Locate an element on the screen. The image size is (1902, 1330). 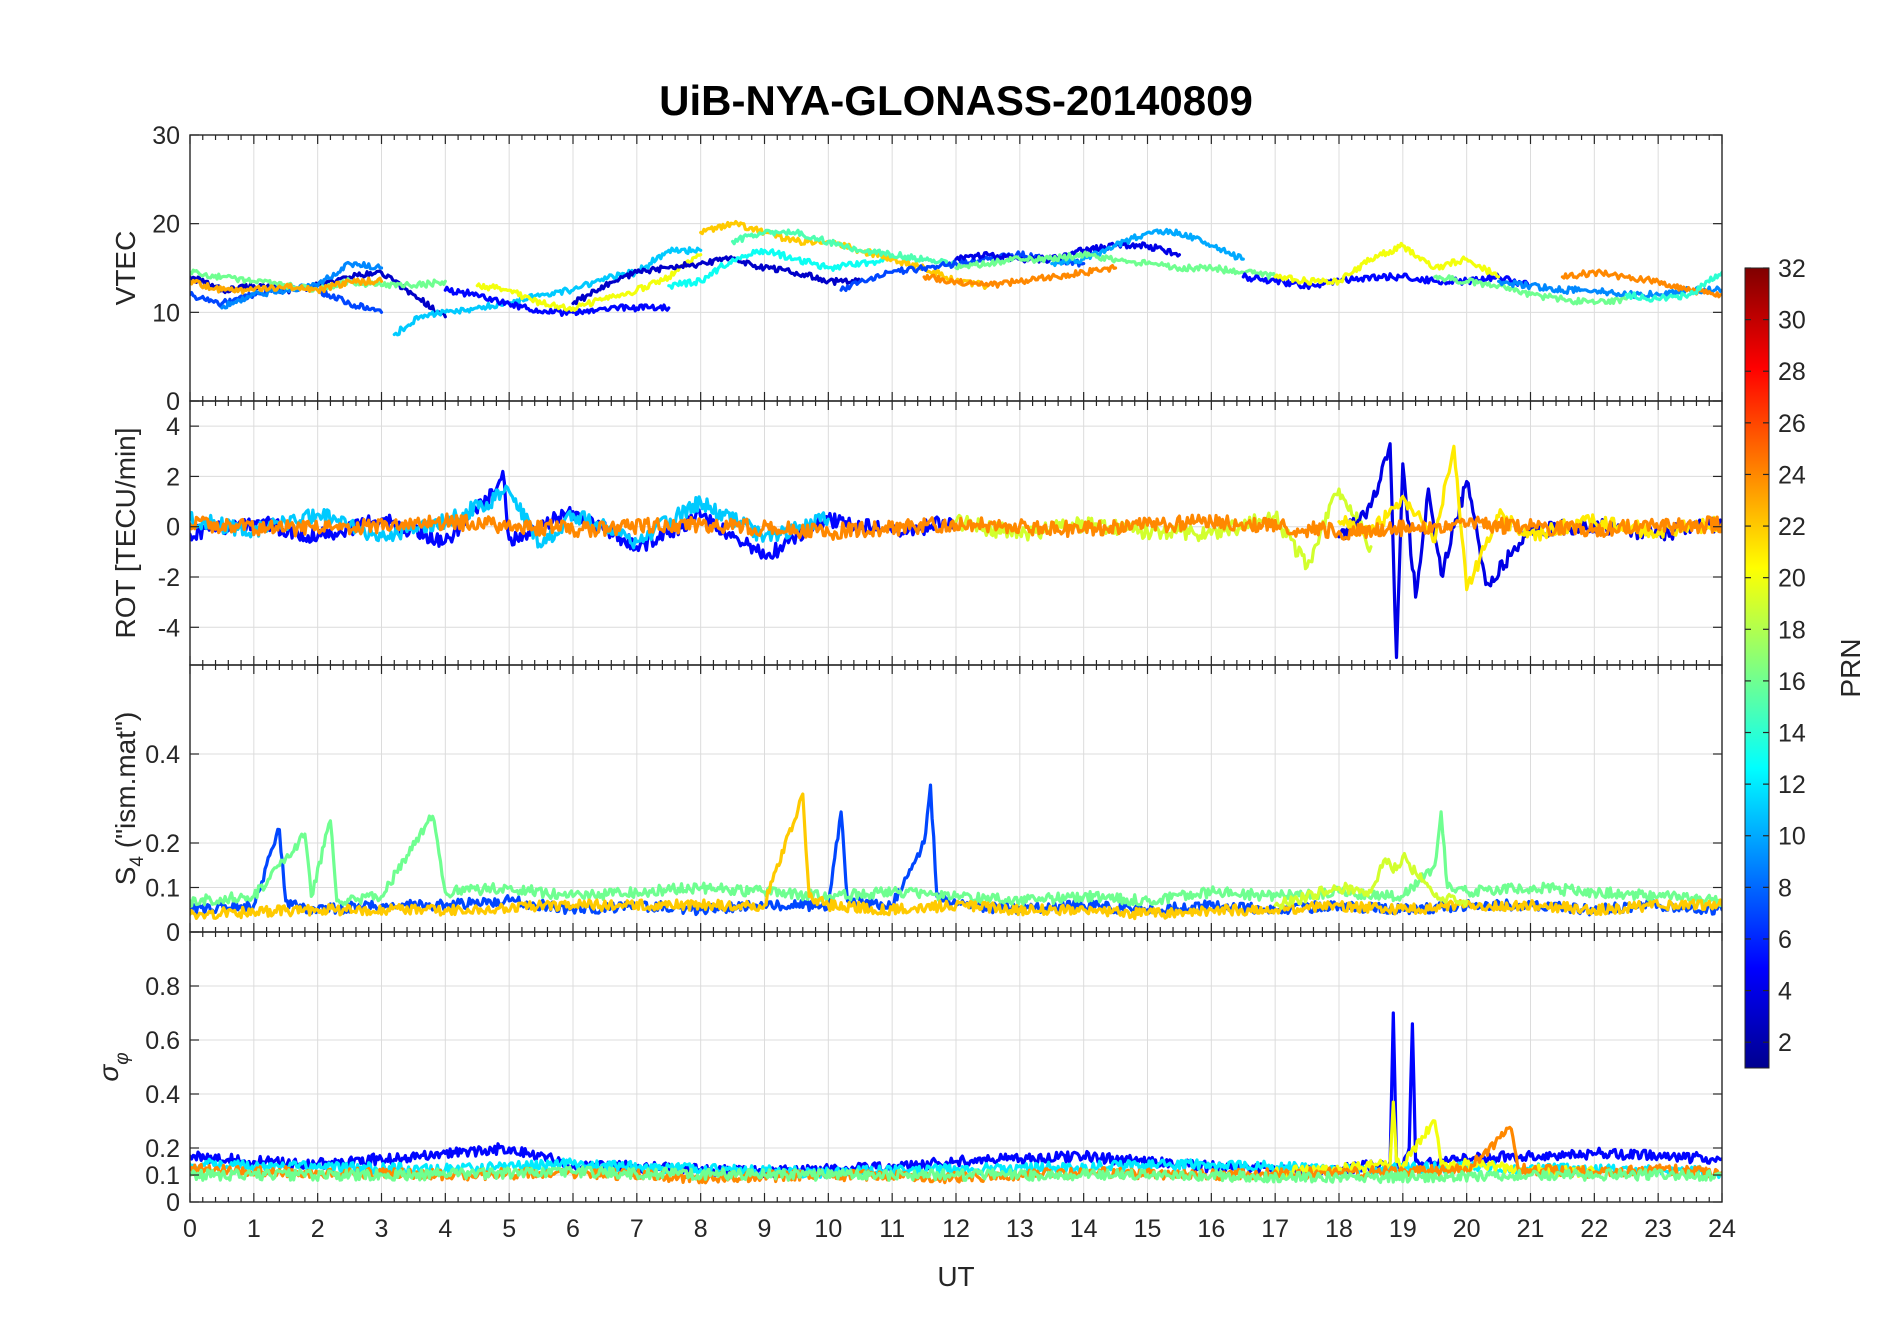
y-tick-label: -2 is located at coordinates (169, 578).